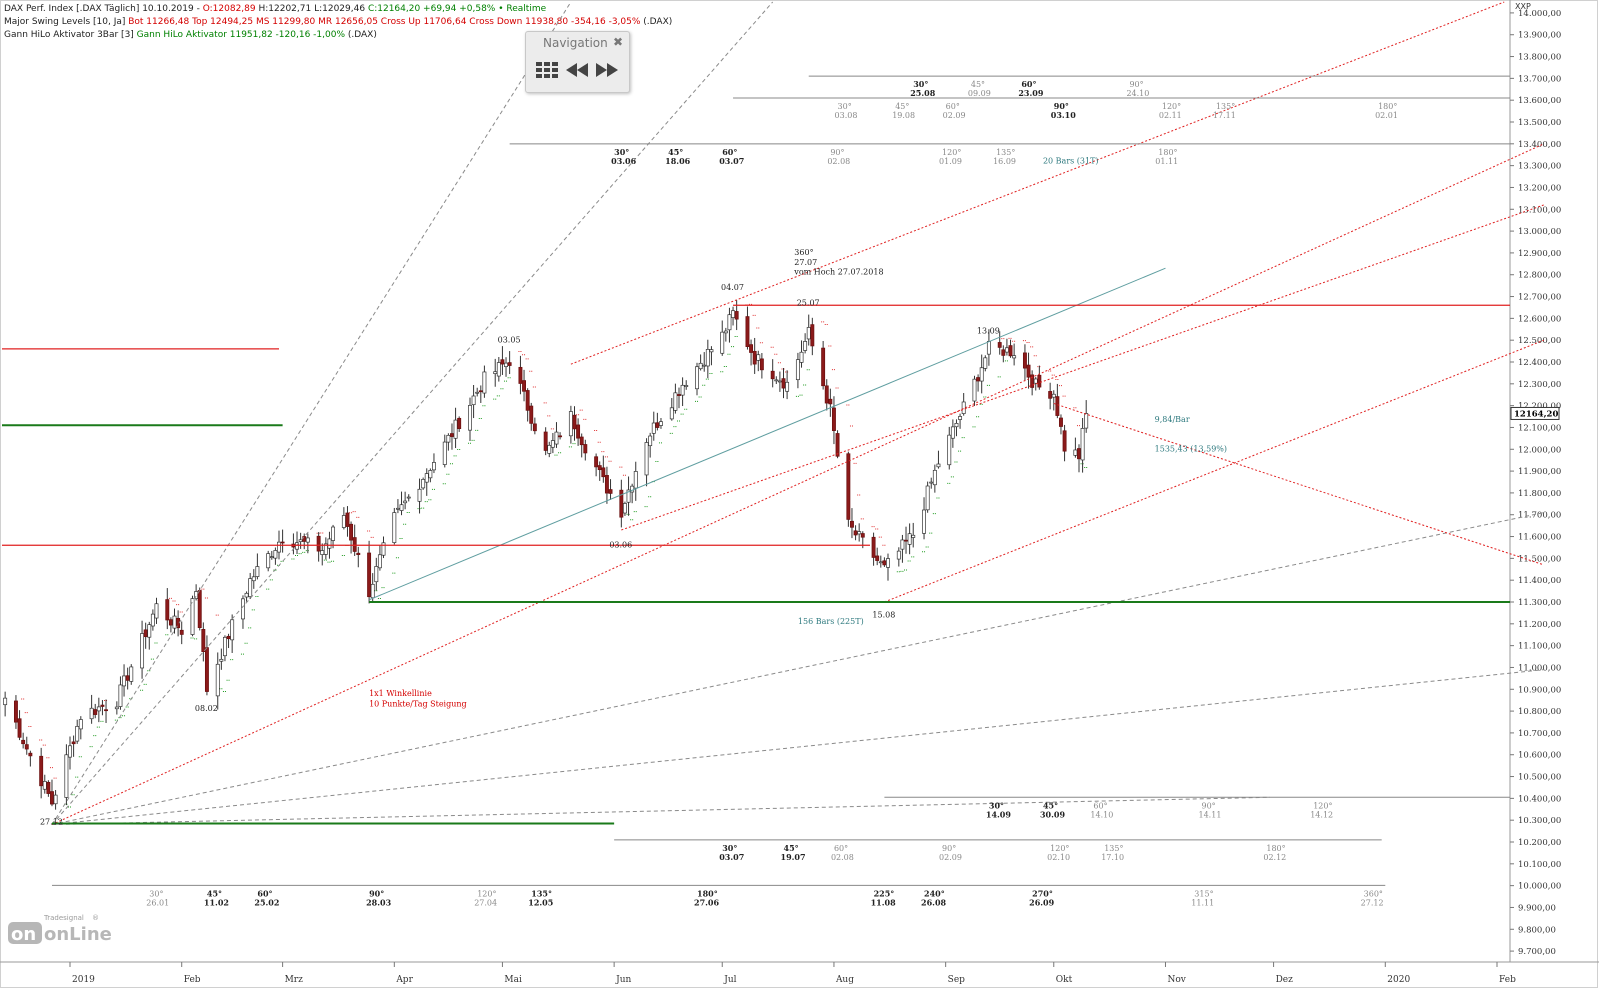 The image size is (1599, 989). I want to click on gann-date: 30.09, so click(1052, 814).